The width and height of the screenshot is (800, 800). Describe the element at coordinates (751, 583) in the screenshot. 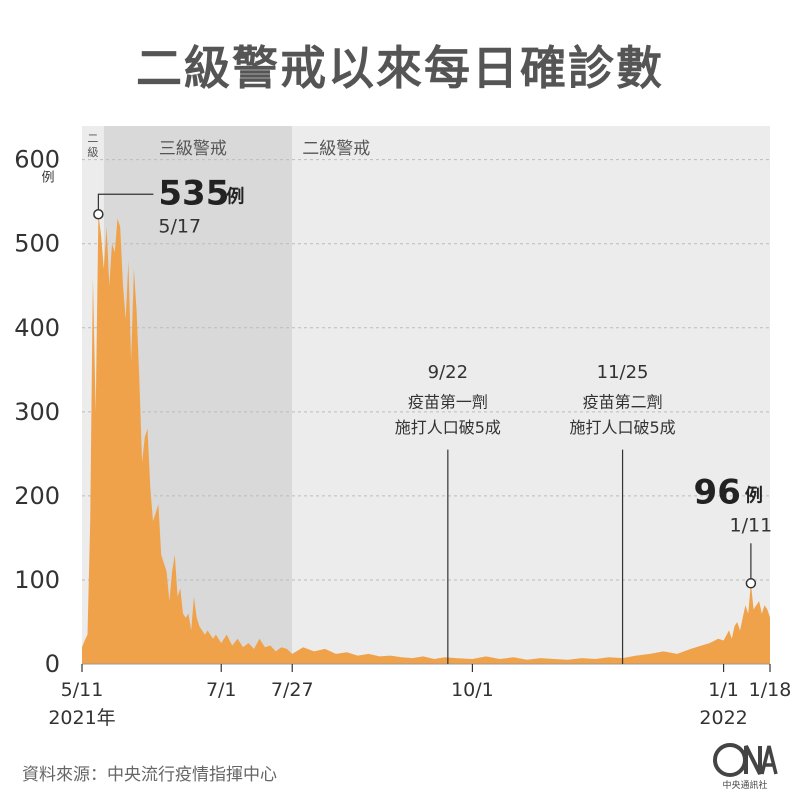

I see `recent-marker` at that location.